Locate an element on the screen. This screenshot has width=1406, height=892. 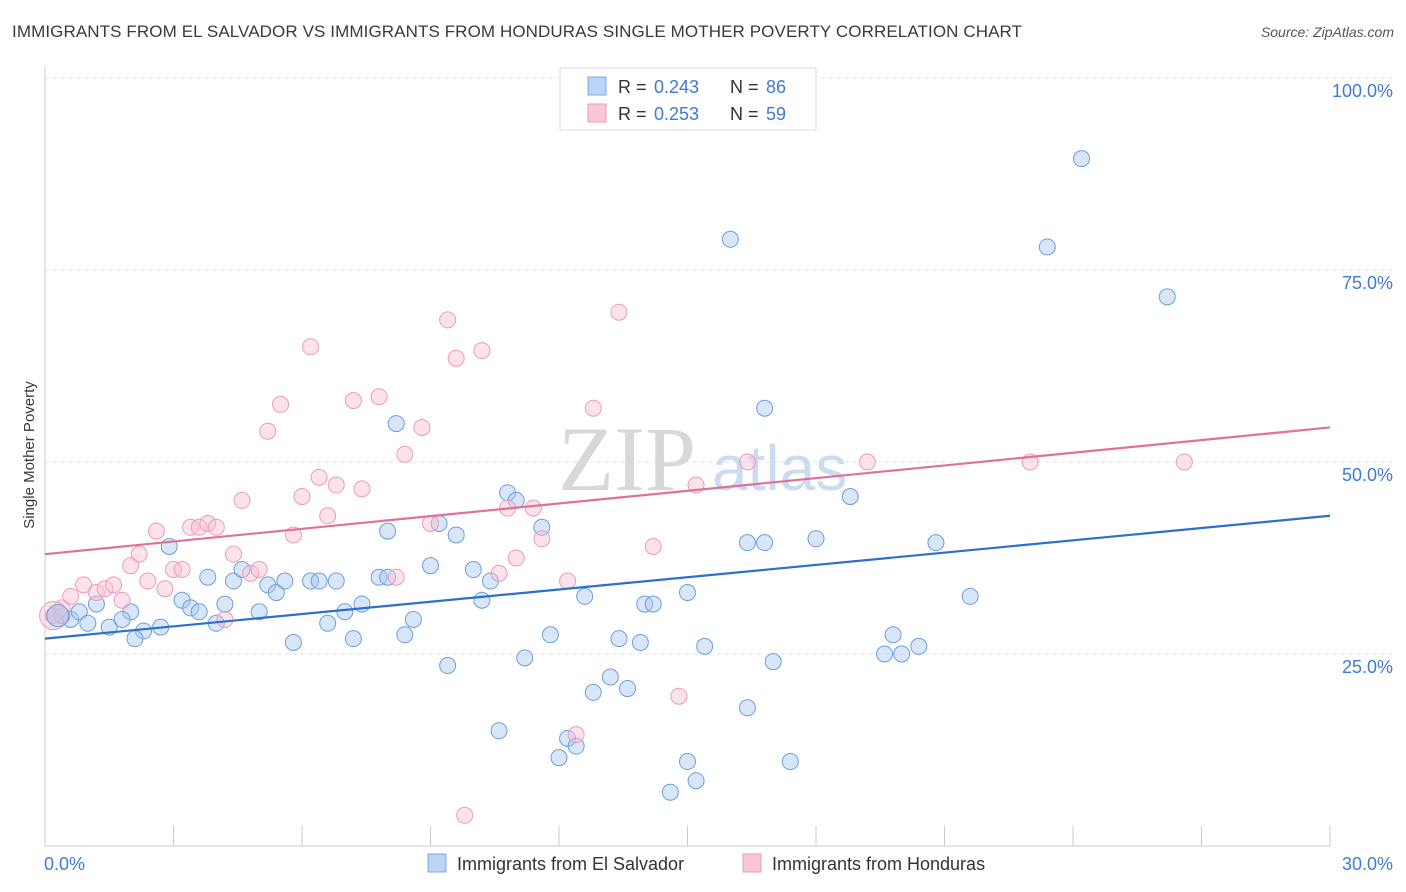
legend-r-value-1: 0.243 is located at coordinates (676, 87).